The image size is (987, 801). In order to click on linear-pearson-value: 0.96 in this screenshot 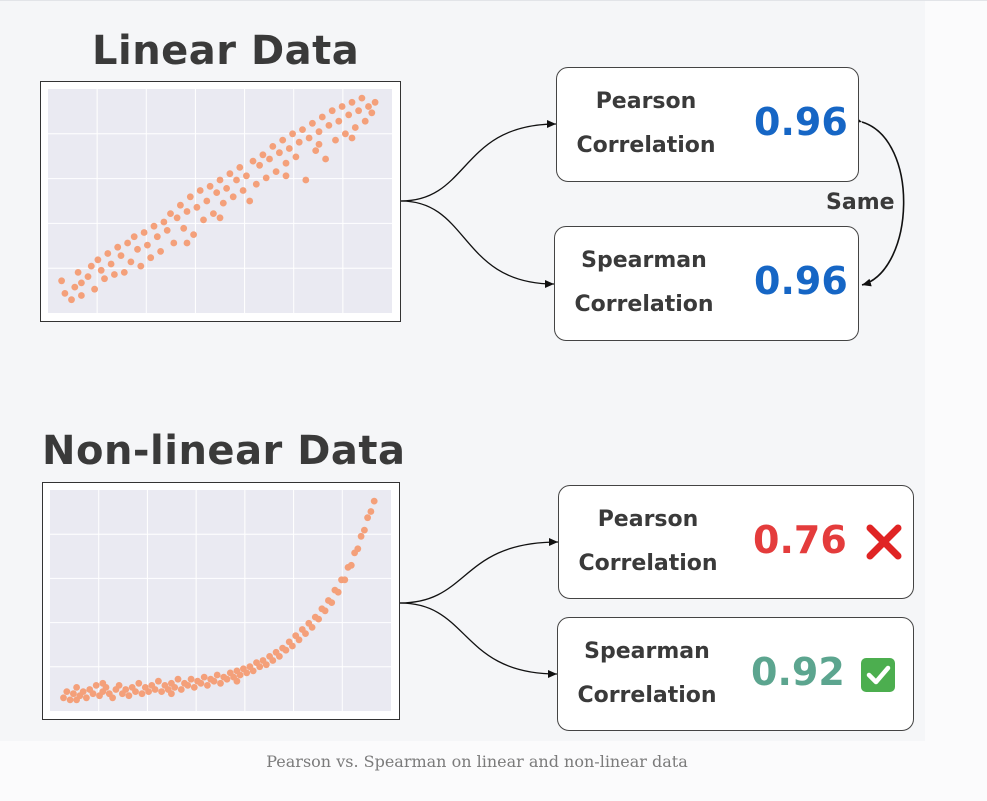, I will do `click(801, 122)`.